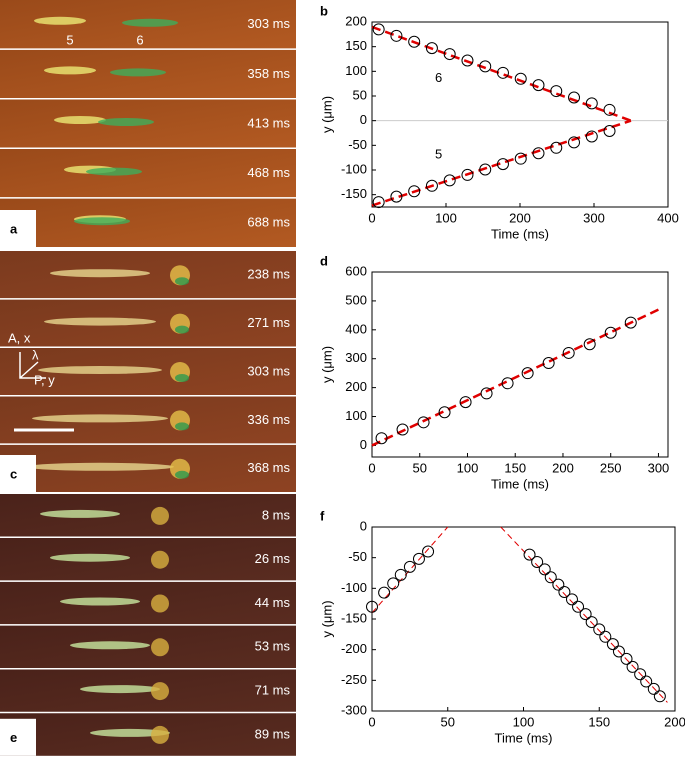 The height and width of the screenshot is (762, 685). I want to click on y-tick-label: 200, so click(356, 20).